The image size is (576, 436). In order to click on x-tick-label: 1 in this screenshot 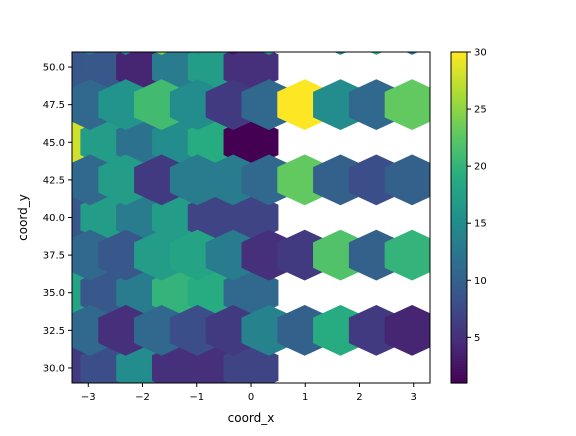, I will do `click(305, 397)`.